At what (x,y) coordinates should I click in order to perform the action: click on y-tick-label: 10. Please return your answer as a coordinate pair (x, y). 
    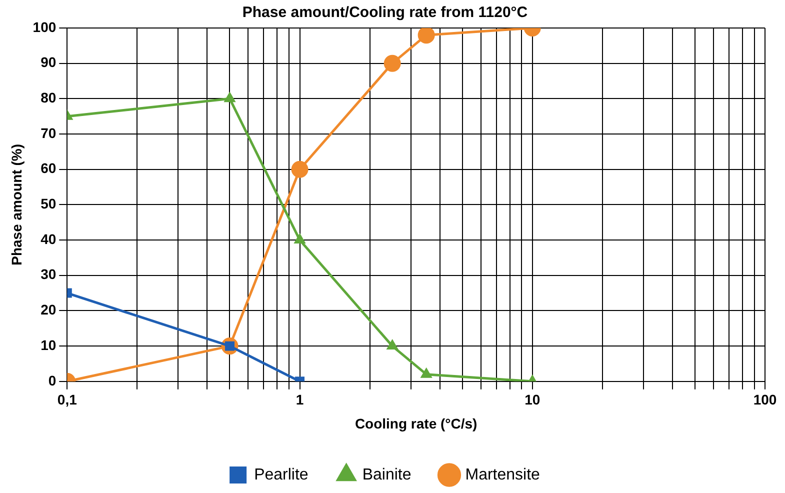
    Looking at the image, I should click on (48, 344).